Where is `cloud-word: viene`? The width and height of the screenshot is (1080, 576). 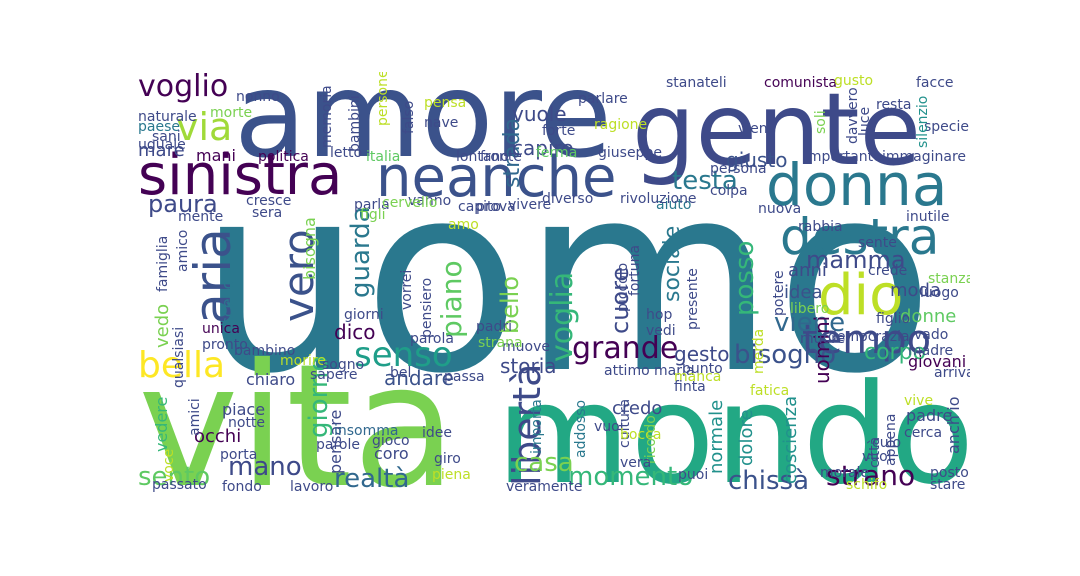
cloud-word: viene is located at coordinates (810, 323).